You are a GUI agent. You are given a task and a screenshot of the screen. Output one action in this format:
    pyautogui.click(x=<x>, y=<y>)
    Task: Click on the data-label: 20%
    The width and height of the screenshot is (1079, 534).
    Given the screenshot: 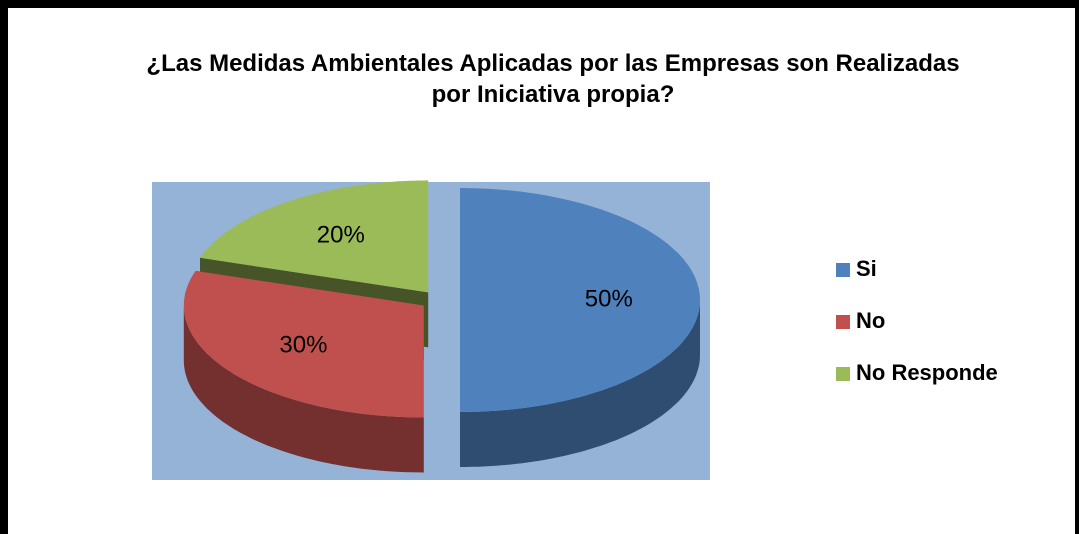 What is the action you would take?
    pyautogui.click(x=341, y=235)
    